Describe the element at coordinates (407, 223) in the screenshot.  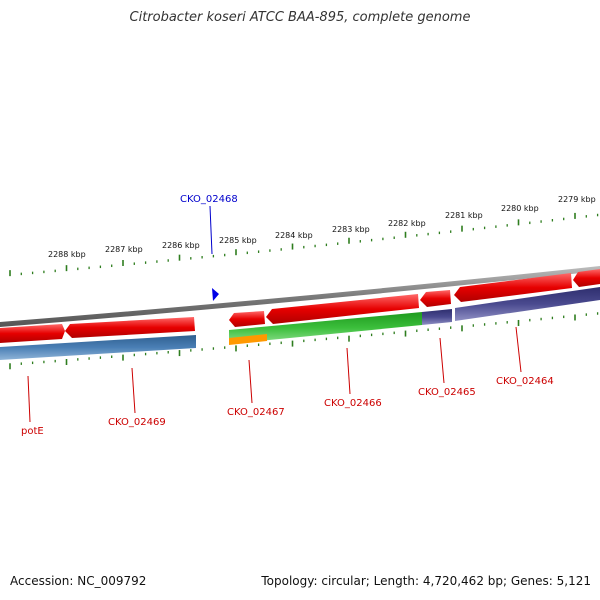
I see `kbp-label: 2282 kbp` at that location.